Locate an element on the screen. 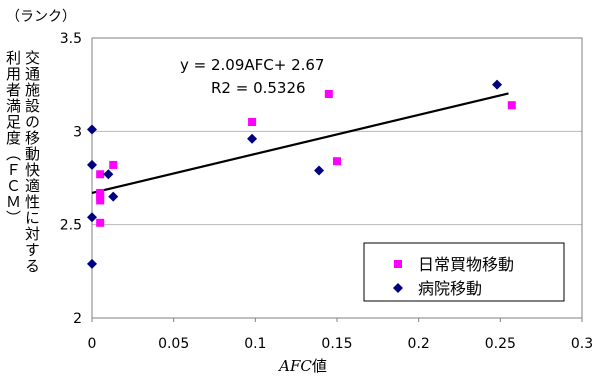  y-tick-label: 3 is located at coordinates (77, 132).